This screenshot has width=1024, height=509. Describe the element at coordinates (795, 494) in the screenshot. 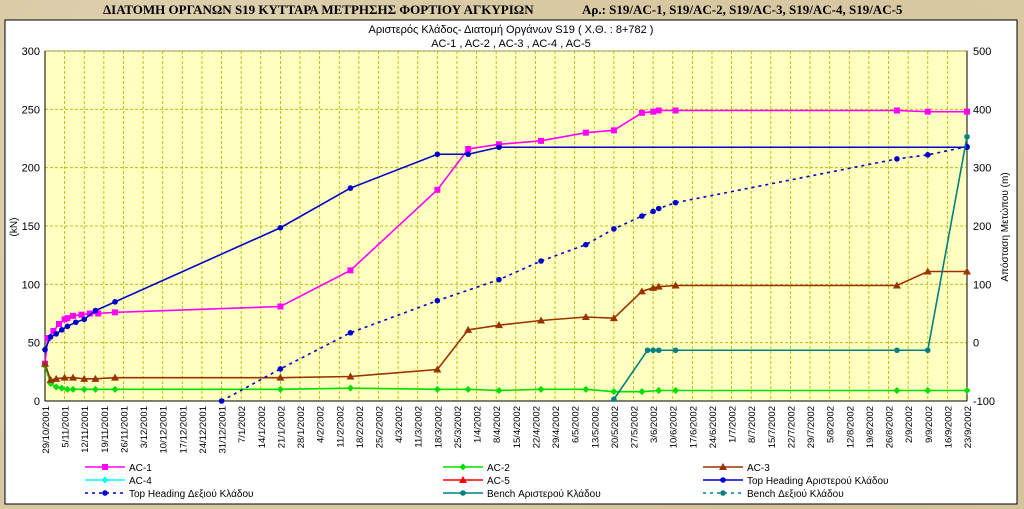

I see `legend-label: Bench Δεξιού Κλάδου` at that location.